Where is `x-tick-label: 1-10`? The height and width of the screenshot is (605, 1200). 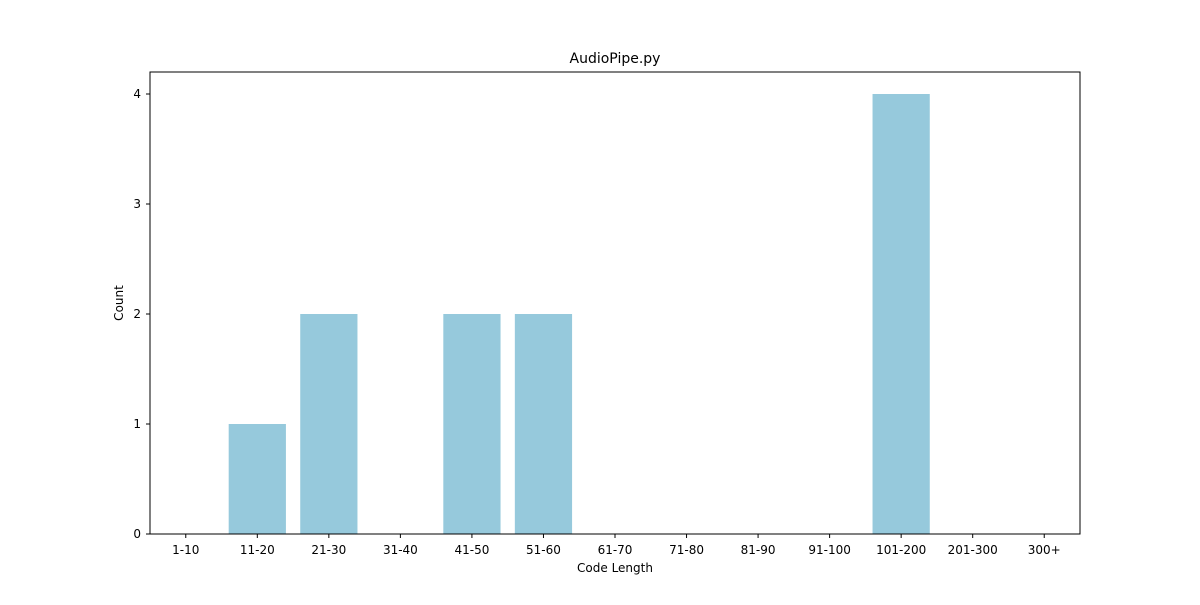
x-tick-label: 1-10 is located at coordinates (185, 550).